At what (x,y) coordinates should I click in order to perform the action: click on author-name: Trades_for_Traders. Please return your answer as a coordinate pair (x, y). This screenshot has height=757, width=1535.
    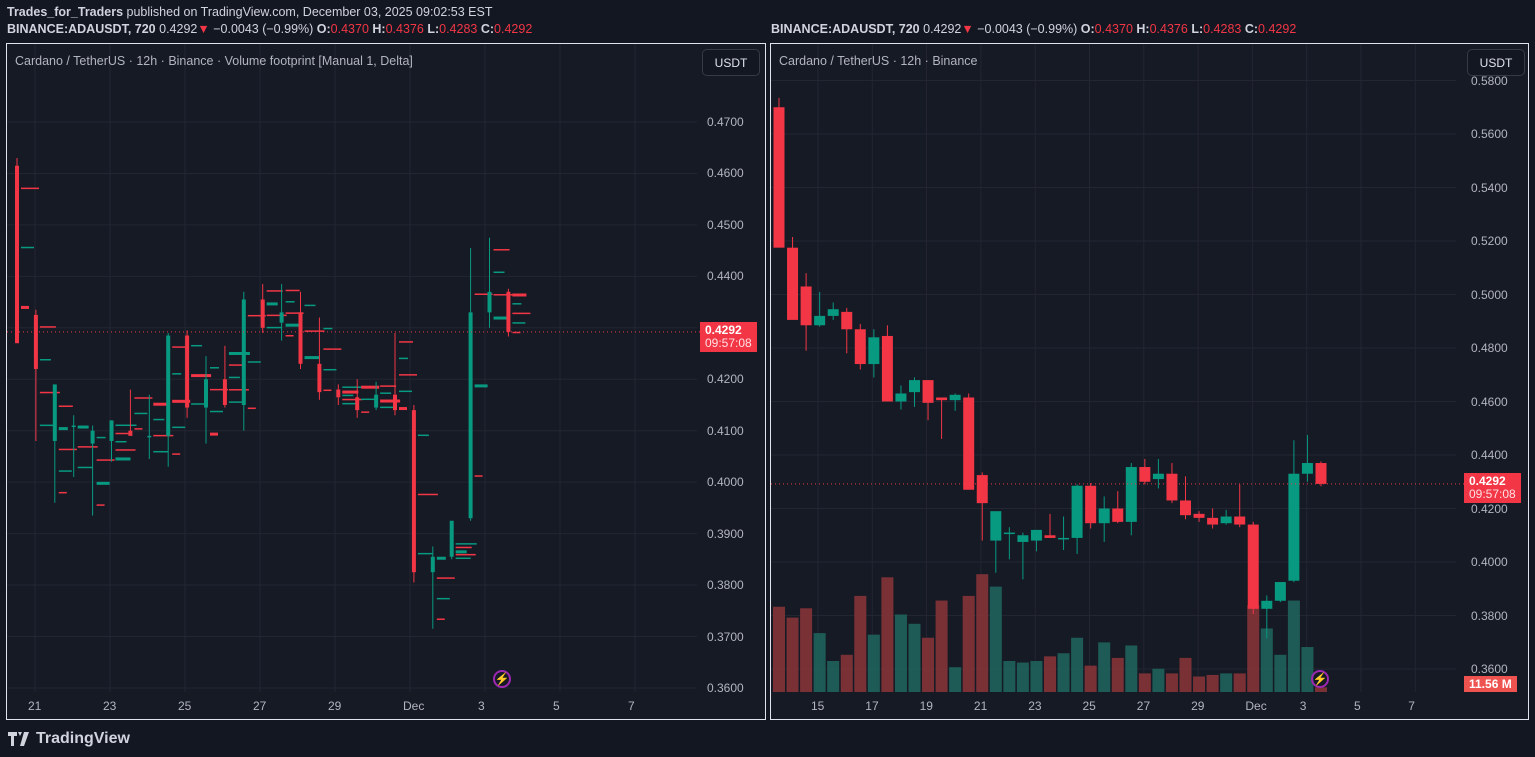
    Looking at the image, I should click on (65, 12).